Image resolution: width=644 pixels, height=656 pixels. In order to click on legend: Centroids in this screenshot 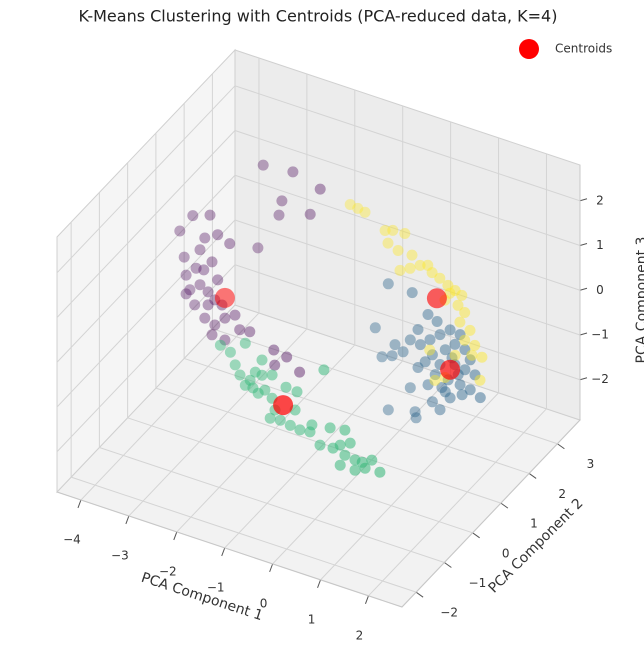, I will do `click(565, 49)`.